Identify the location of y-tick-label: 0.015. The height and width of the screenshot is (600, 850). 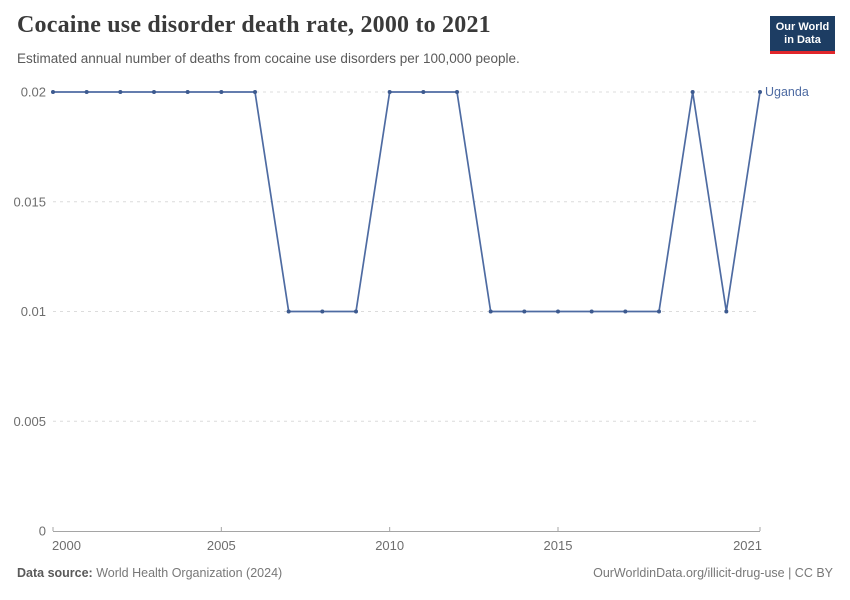
(29, 201).